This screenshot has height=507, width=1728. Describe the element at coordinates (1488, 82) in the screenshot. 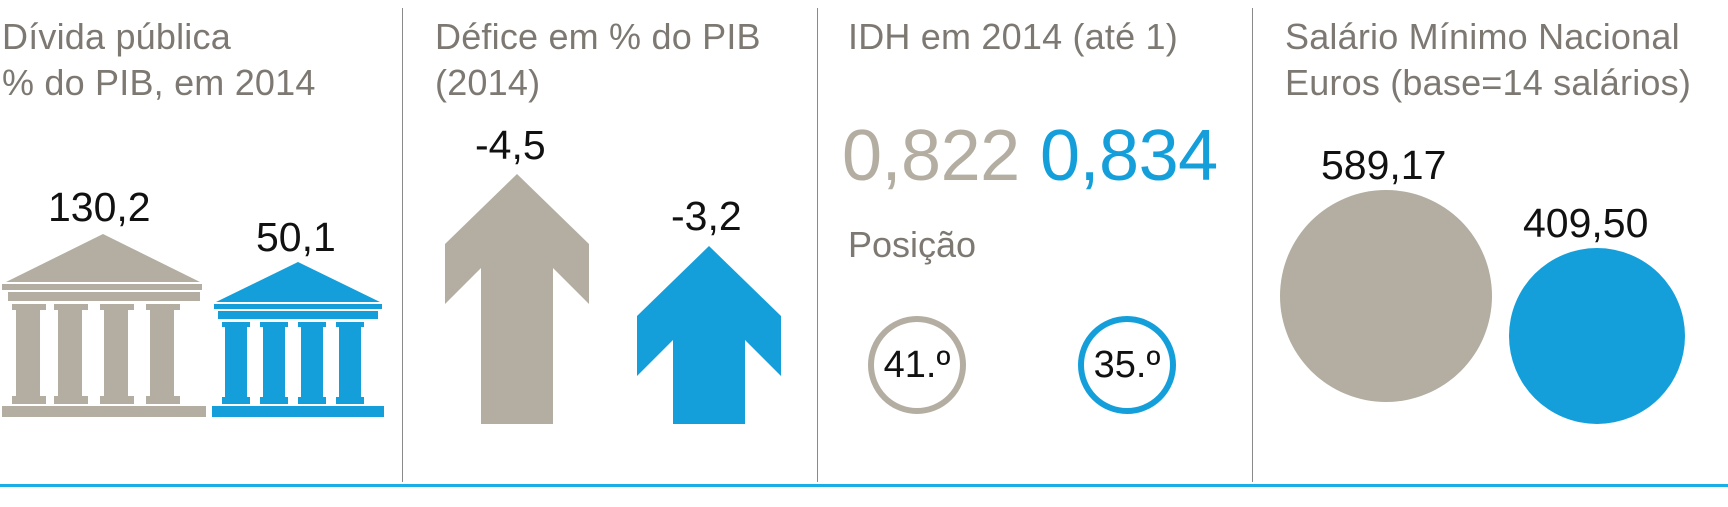

I see `wage-title-line2: Euros (base=14 salários)` at that location.